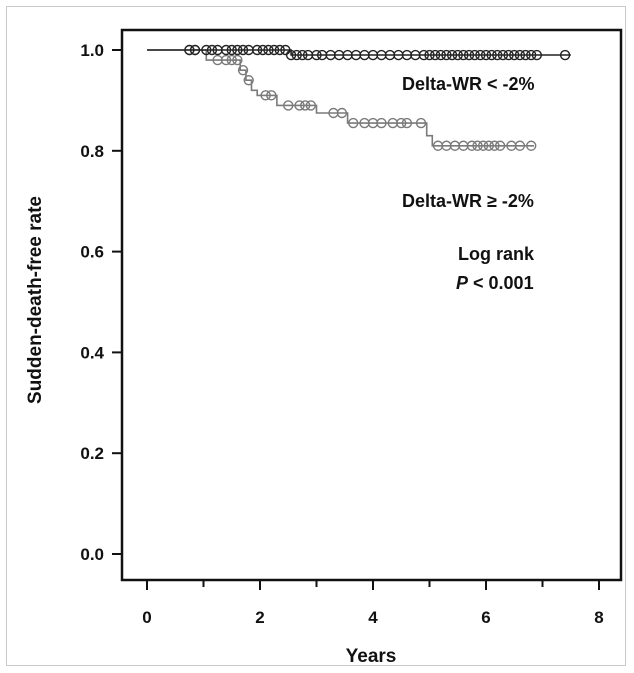 This screenshot has width=634, height=673. I want to click on x-tick-label: 0, so click(146, 617).